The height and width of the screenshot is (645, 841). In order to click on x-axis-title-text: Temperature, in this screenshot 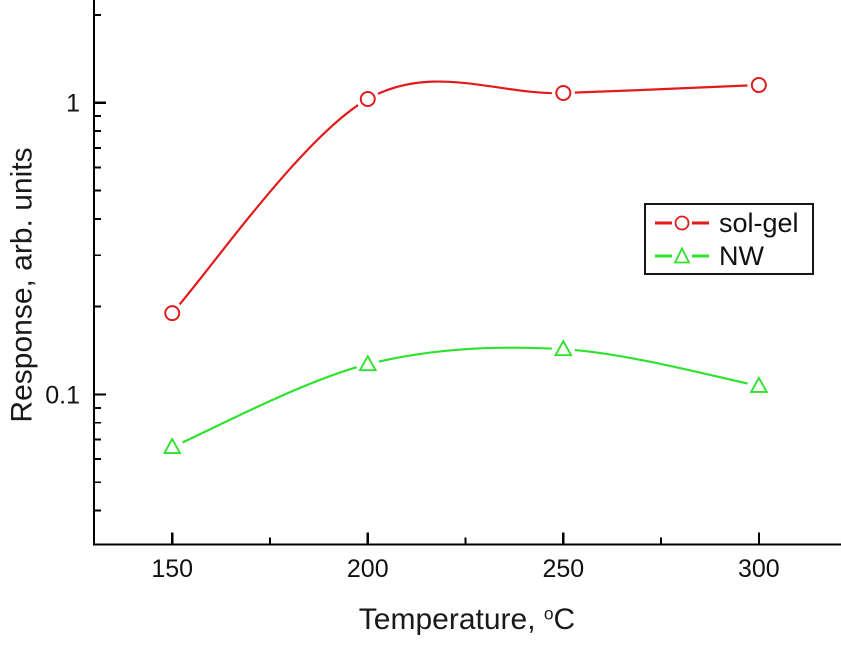, I will do `click(451, 619)`.